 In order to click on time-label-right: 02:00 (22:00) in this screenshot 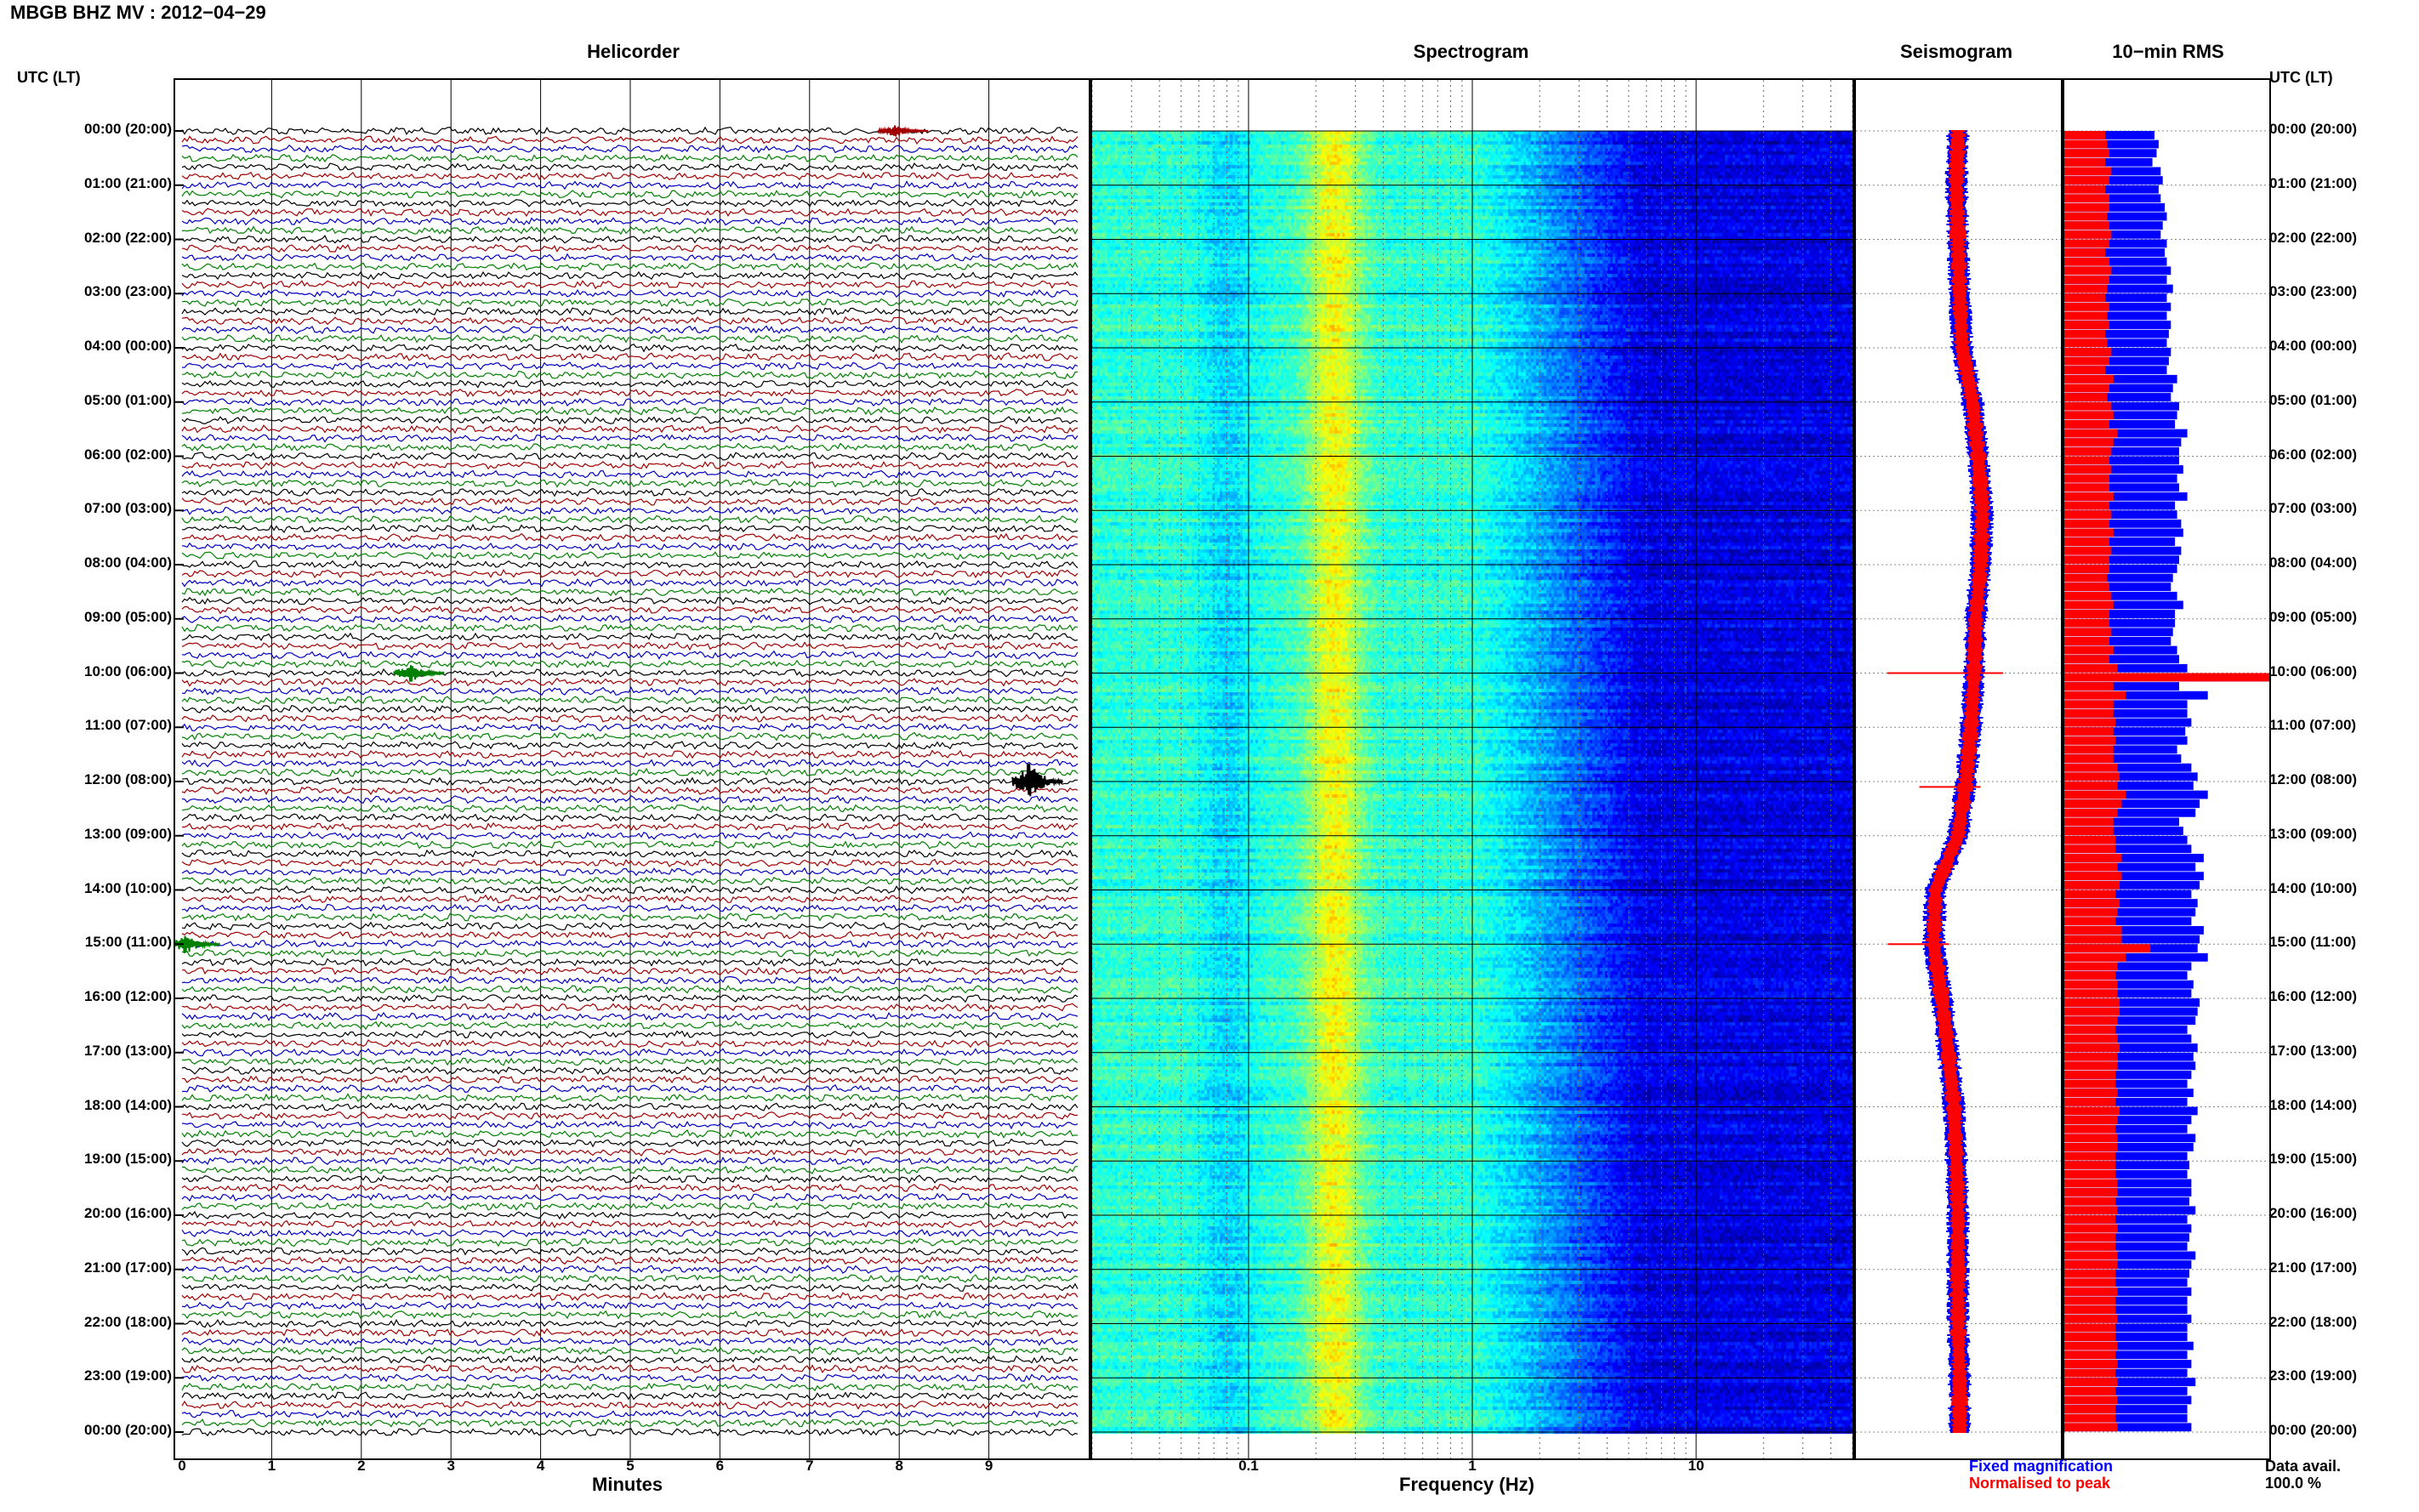, I will do `click(2313, 237)`.